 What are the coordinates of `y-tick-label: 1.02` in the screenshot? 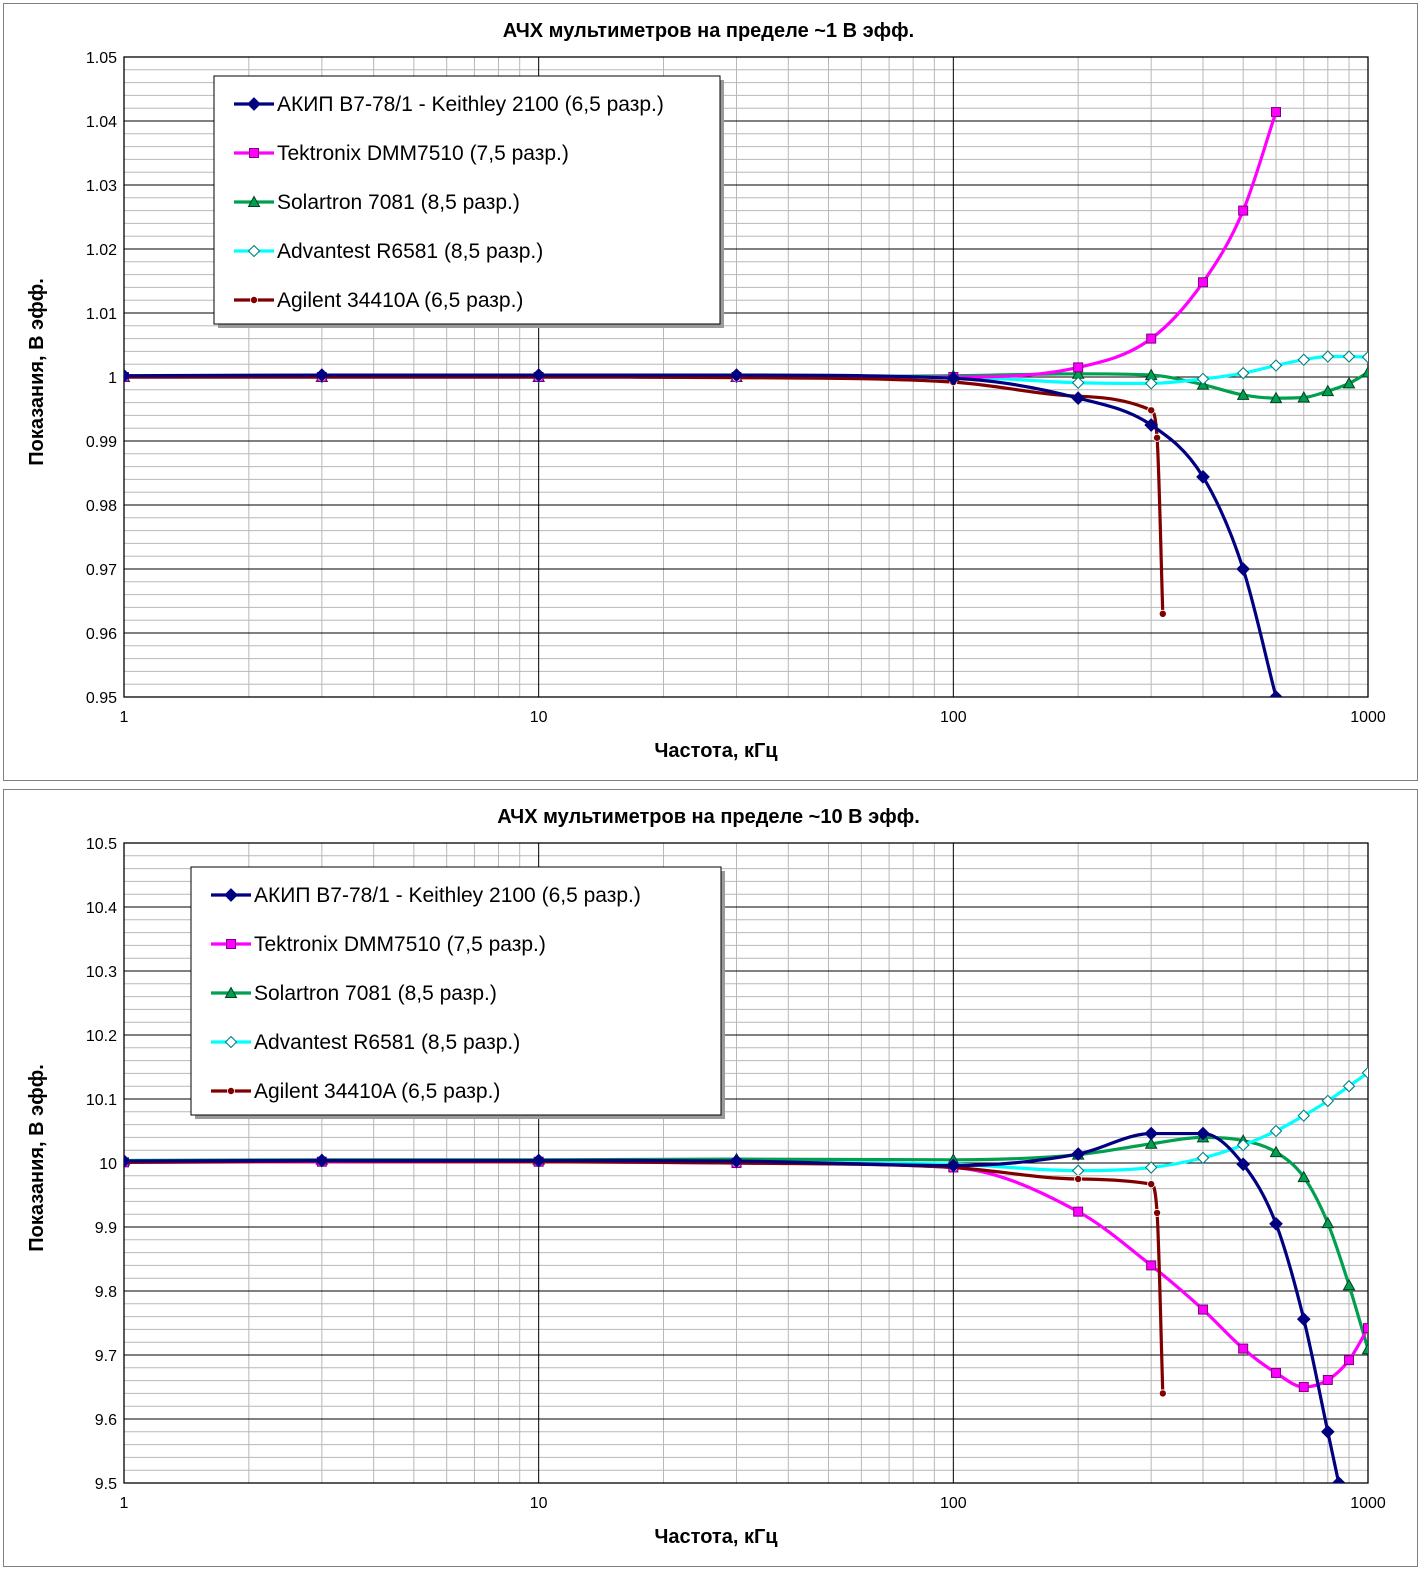 It's located at (101, 250).